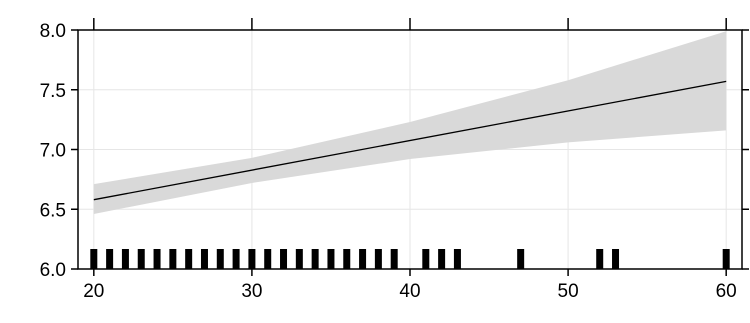 The width and height of the screenshot is (750, 323). I want to click on y-tick-label: 7.5, so click(53, 91).